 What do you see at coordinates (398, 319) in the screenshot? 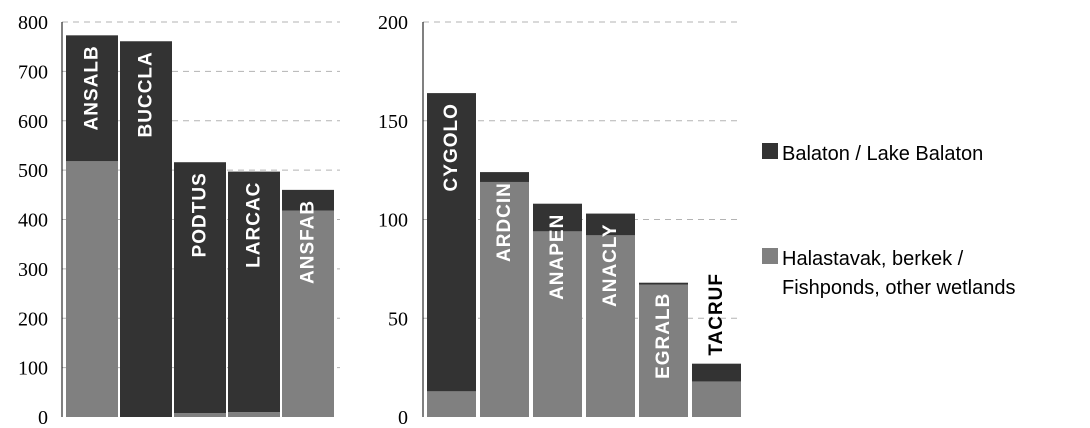
I see `y-tick-label: 50` at bounding box center [398, 319].